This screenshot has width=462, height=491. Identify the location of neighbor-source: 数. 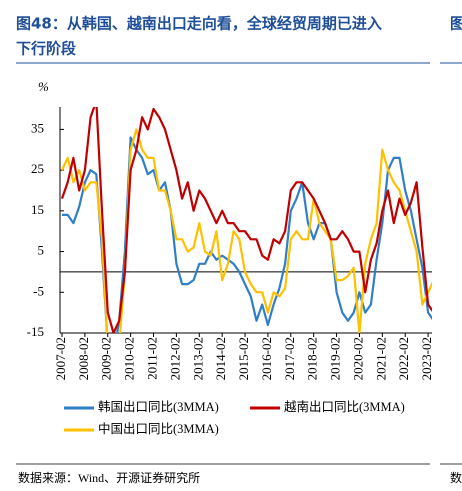
(456, 477).